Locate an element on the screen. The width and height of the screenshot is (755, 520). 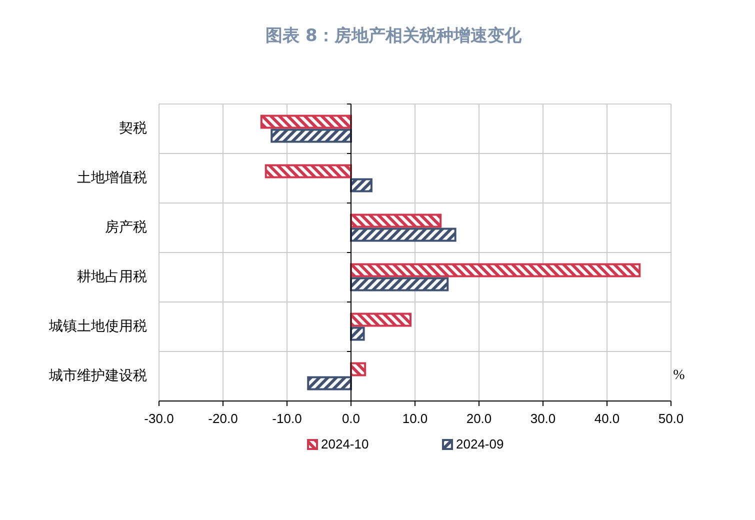
y-tick-label: 土地增值税 is located at coordinates (112, 178).